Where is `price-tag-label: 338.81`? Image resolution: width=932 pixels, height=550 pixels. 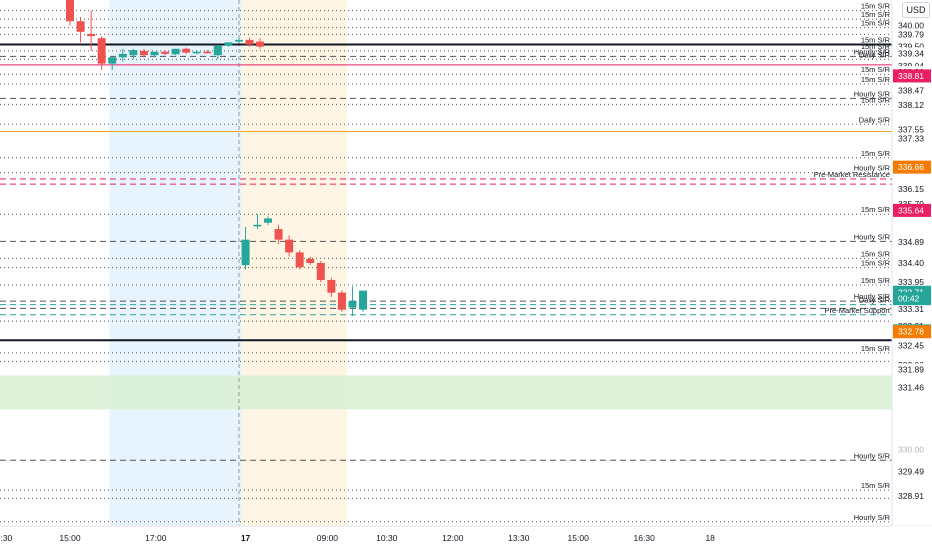 price-tag-label: 338.81 is located at coordinates (911, 76).